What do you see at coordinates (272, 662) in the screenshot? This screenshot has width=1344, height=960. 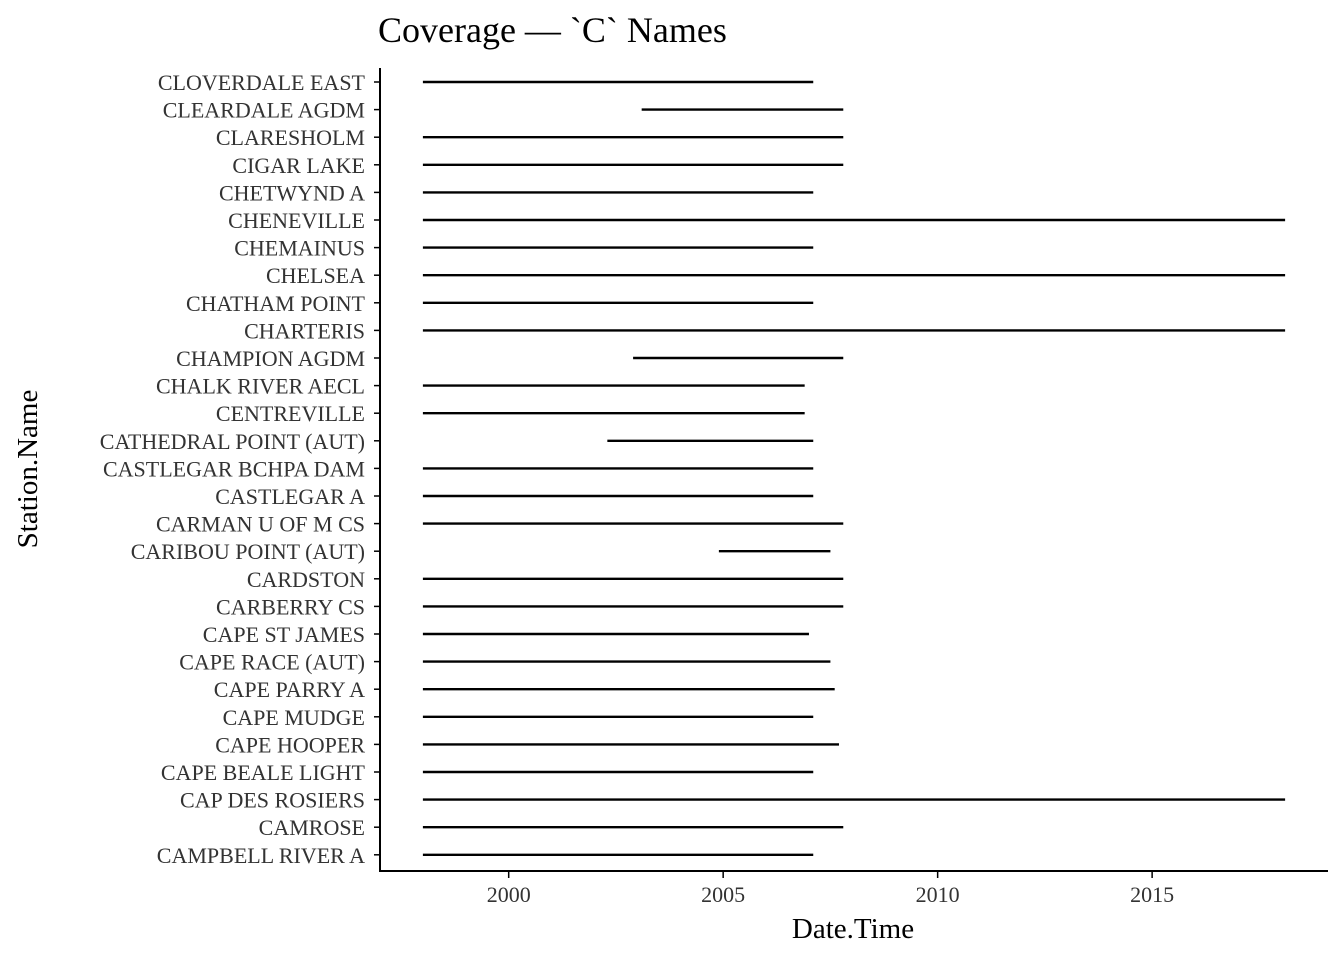 I see `y-tick-label: CAPE RACE (AUT)` at bounding box center [272, 662].